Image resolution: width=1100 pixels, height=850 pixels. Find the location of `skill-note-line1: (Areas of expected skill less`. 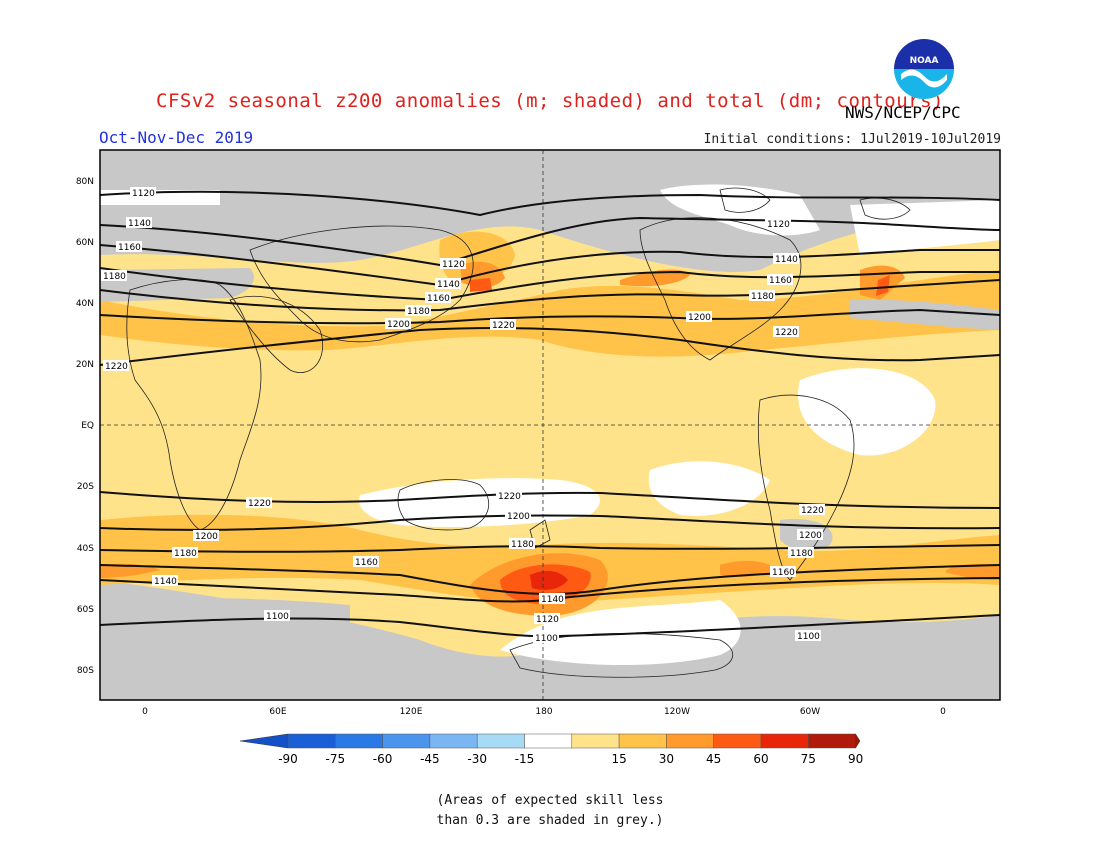

skill-note-line1: (Areas of expected skill less is located at coordinates (550, 800).